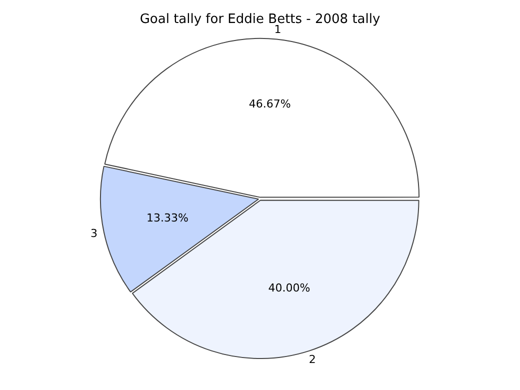 The image size is (520, 390). What do you see at coordinates (167, 217) in the screenshot?
I see `data-label: 13.33%` at bounding box center [167, 217].